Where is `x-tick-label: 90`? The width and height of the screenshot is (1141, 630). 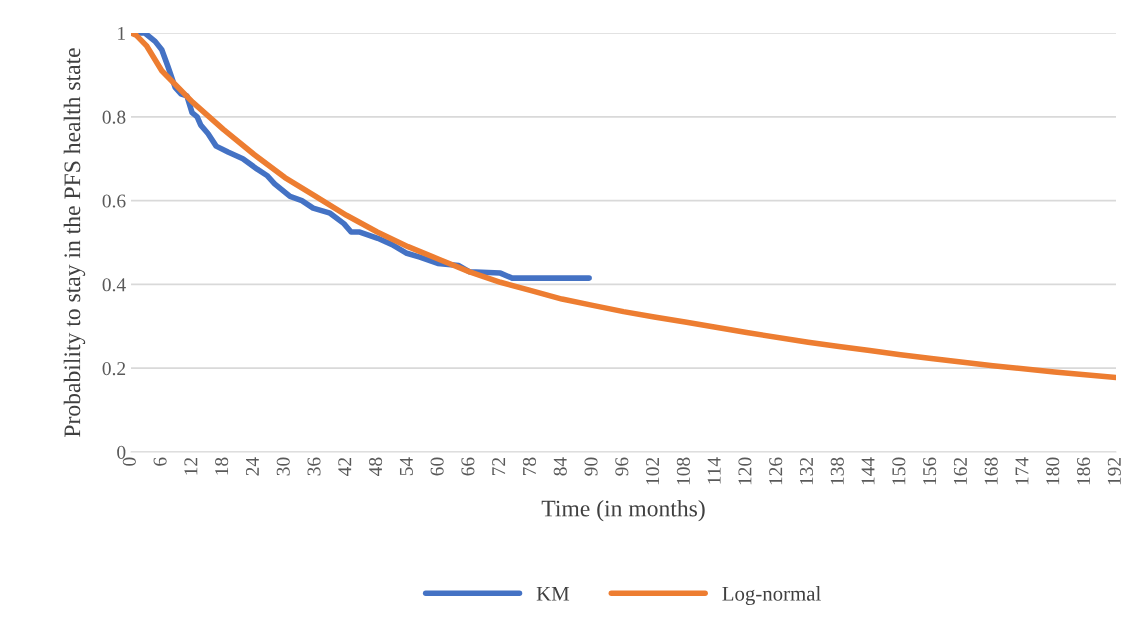
x-tick-label: 90 is located at coordinates (591, 466).